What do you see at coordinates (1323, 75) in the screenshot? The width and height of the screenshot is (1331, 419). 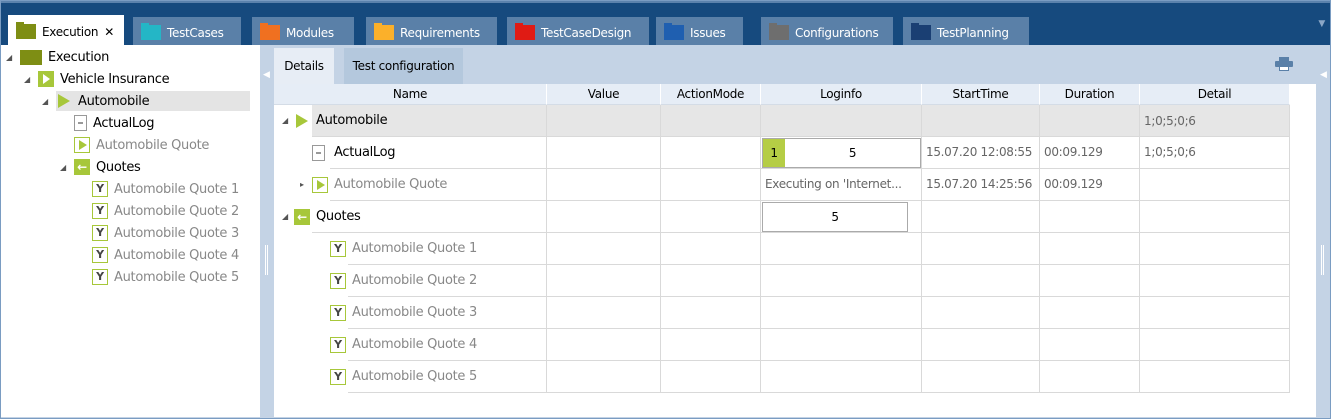 I see `collapse-right-icon: ◀` at bounding box center [1323, 75].